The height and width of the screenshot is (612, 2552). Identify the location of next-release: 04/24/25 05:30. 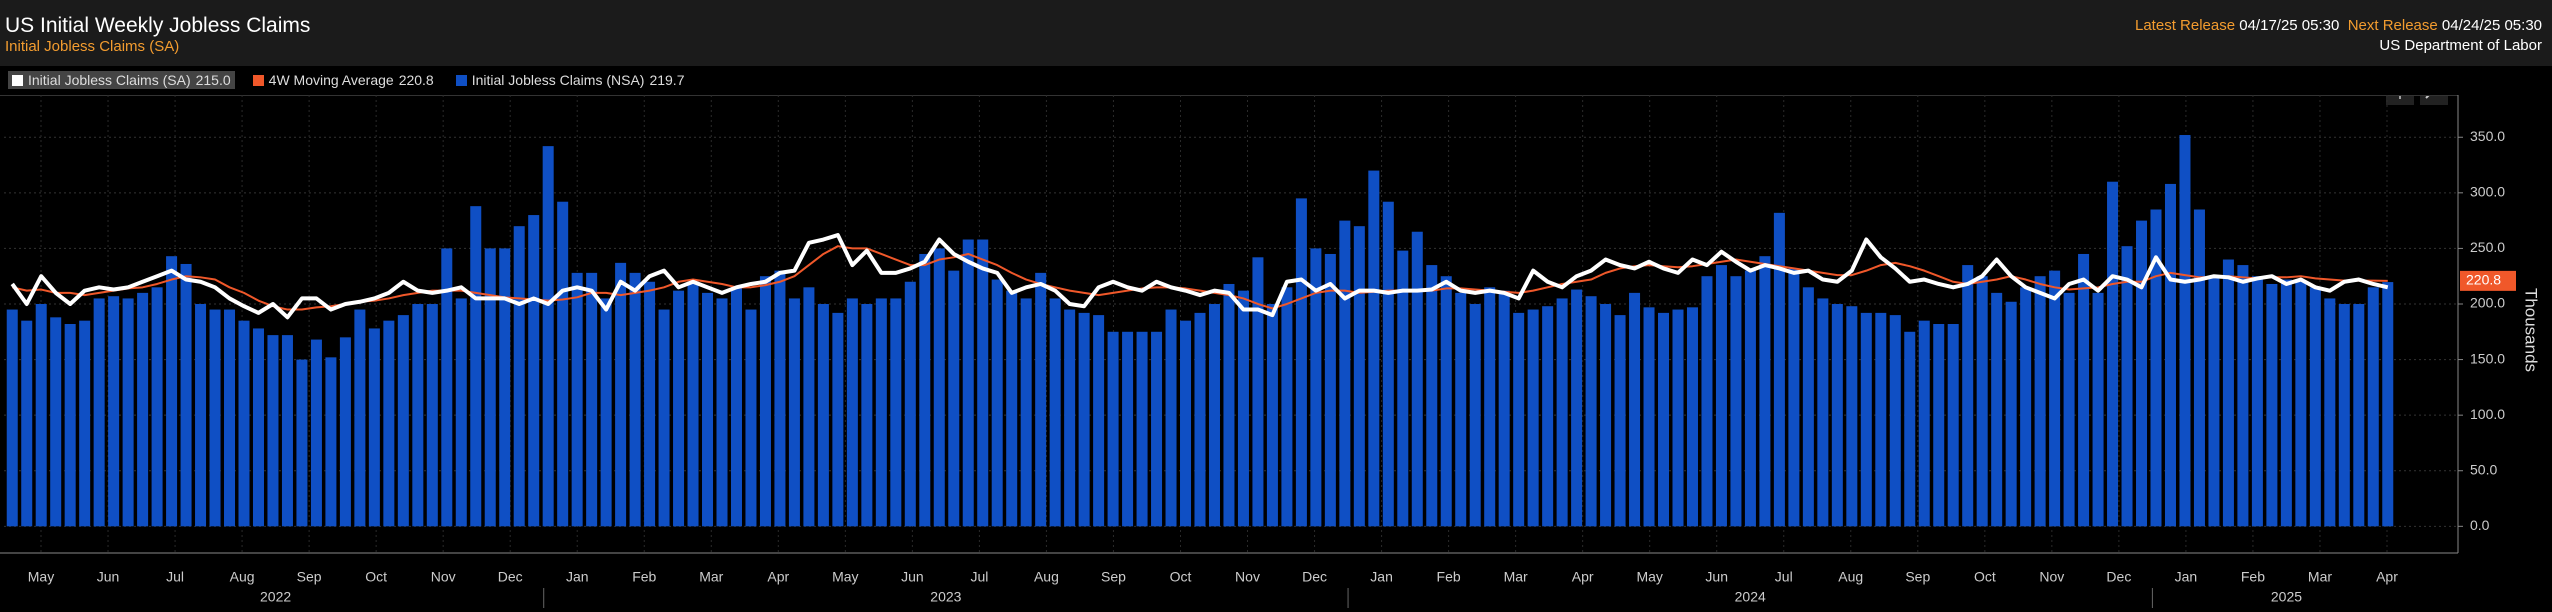
(2491, 25).